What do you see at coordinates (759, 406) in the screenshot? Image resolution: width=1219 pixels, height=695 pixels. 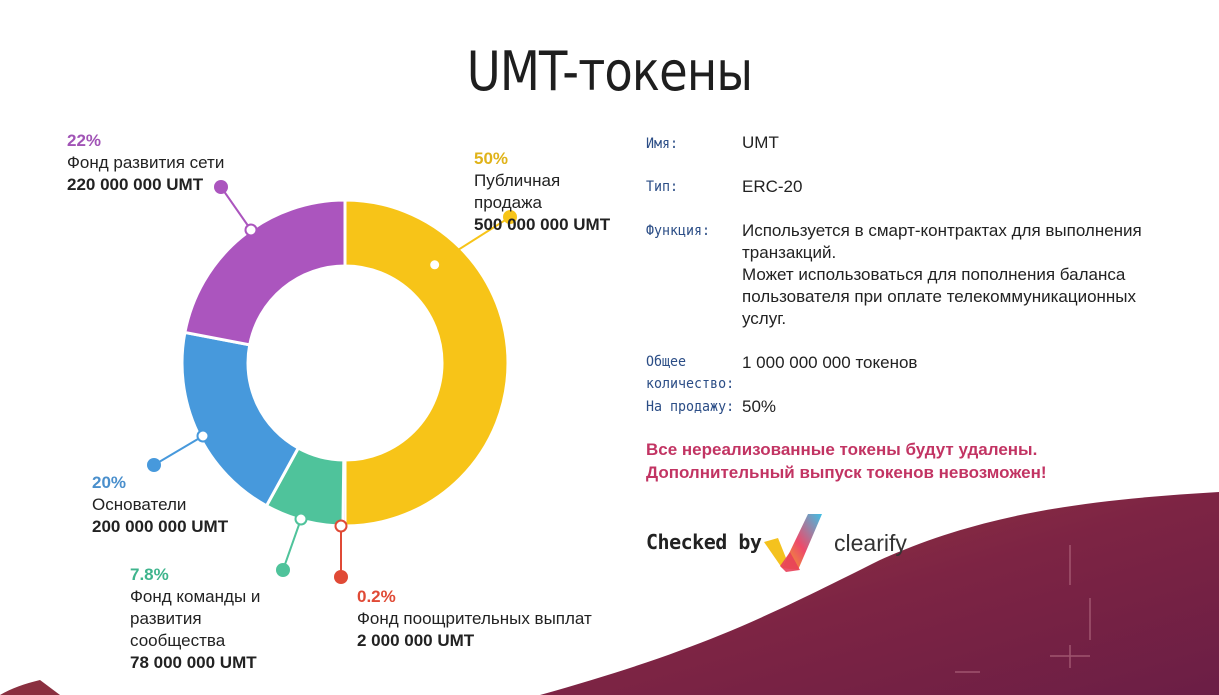 I see `info-sale-value: 50%` at bounding box center [759, 406].